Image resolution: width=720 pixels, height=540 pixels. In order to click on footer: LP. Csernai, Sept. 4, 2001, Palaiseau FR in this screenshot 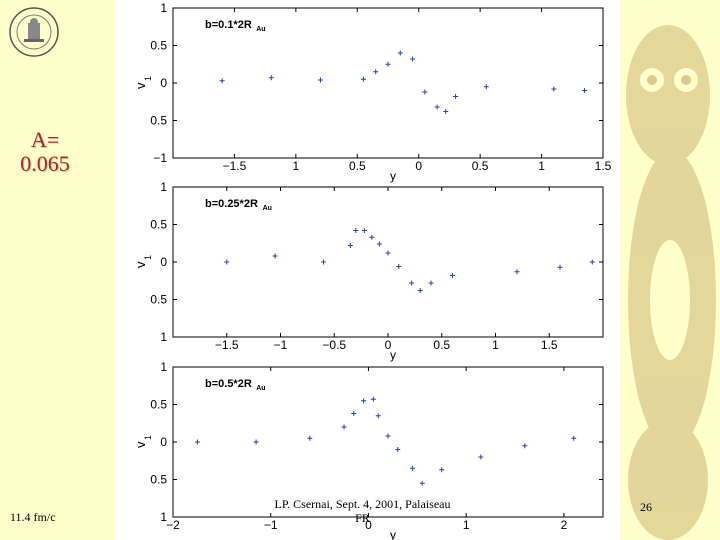, I will do `click(362, 511)`.